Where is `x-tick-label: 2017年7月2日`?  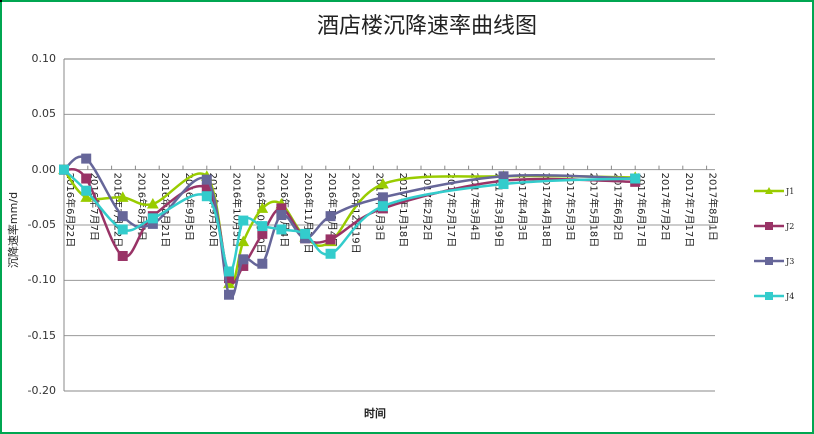
x-tick-label: 2017年7月2日 is located at coordinates (665, 207).